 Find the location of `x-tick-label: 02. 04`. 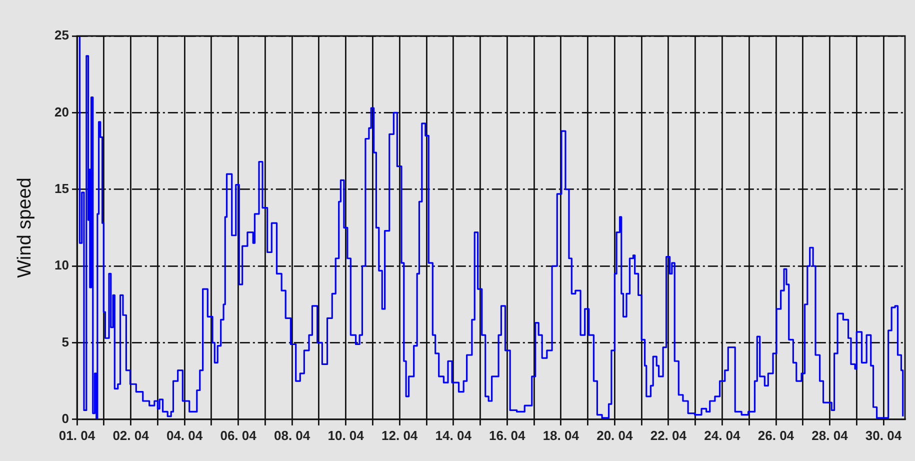

x-tick-label: 02. 04 is located at coordinates (131, 435).